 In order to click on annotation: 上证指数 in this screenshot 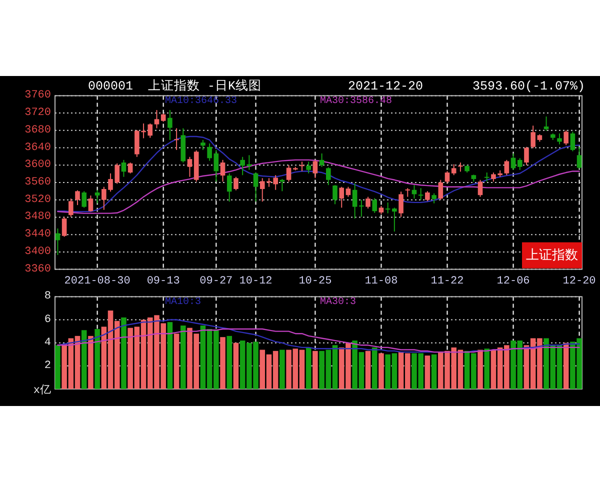, I will do `click(552, 255)`.